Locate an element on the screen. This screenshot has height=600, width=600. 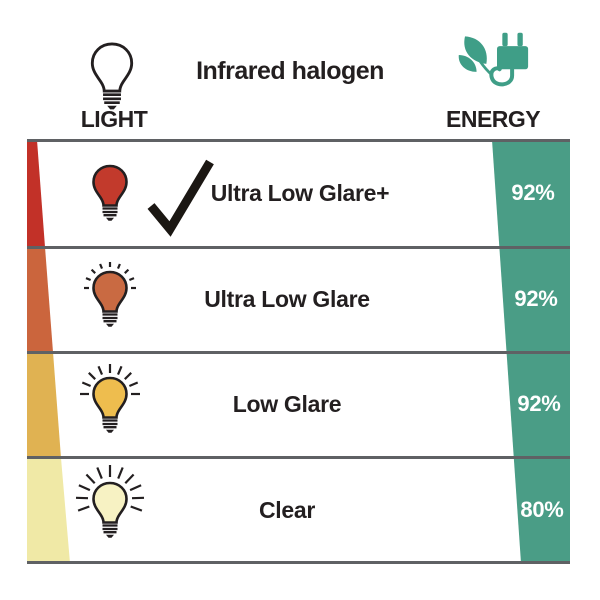
energy-percent-ultra-low-glare: 92% is located at coordinates (536, 298).